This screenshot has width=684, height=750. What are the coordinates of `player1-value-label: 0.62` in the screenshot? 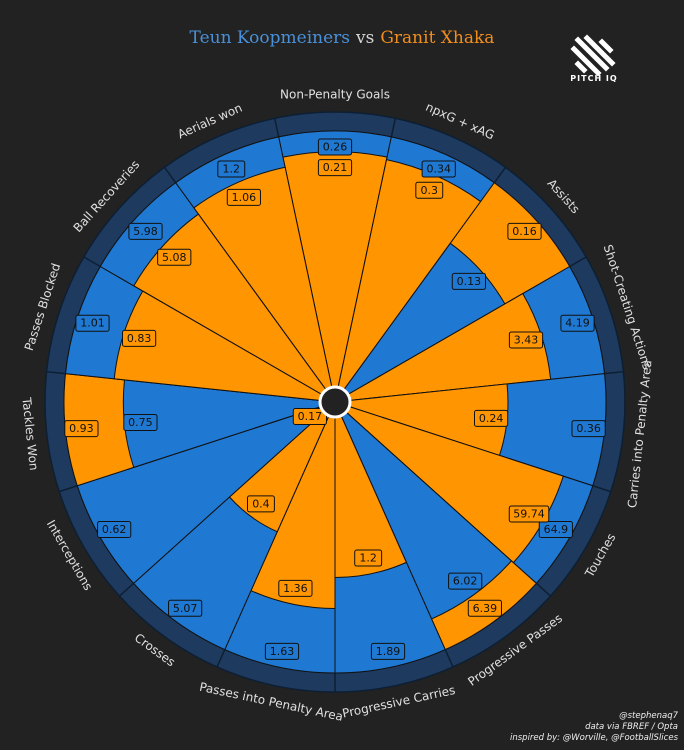 It's located at (114, 529).